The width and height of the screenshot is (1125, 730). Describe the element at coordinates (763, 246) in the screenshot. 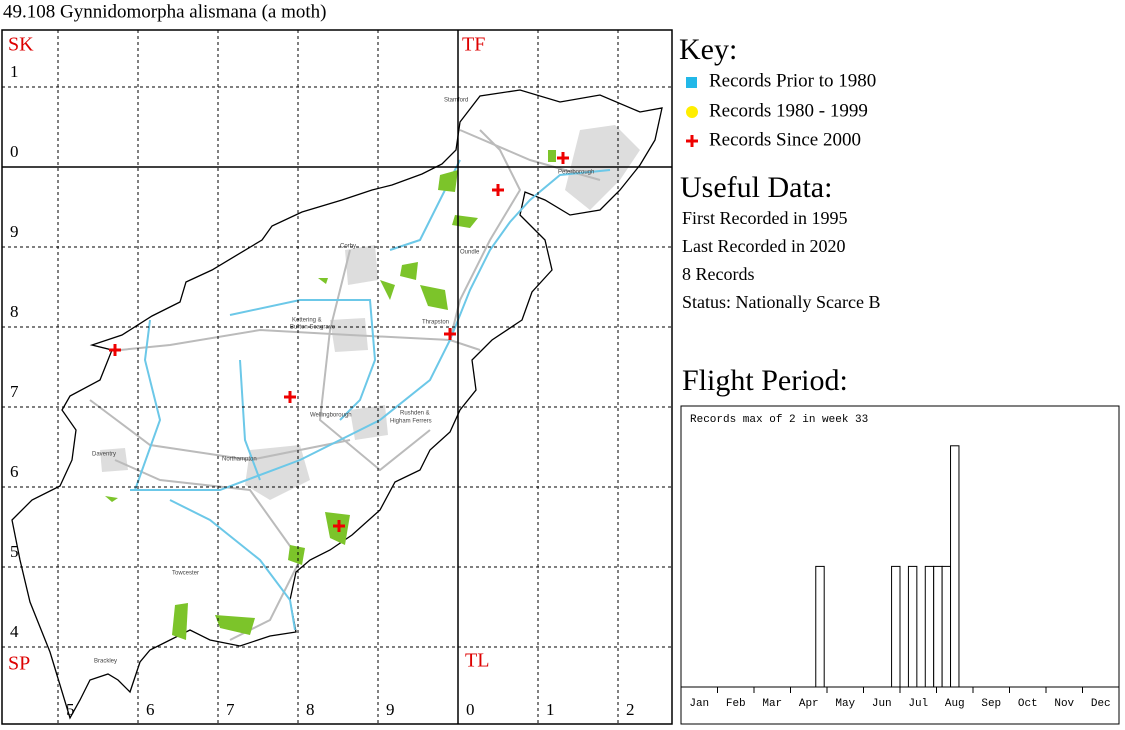

I see `useful-data-line: Last Recorded in 2020` at that location.